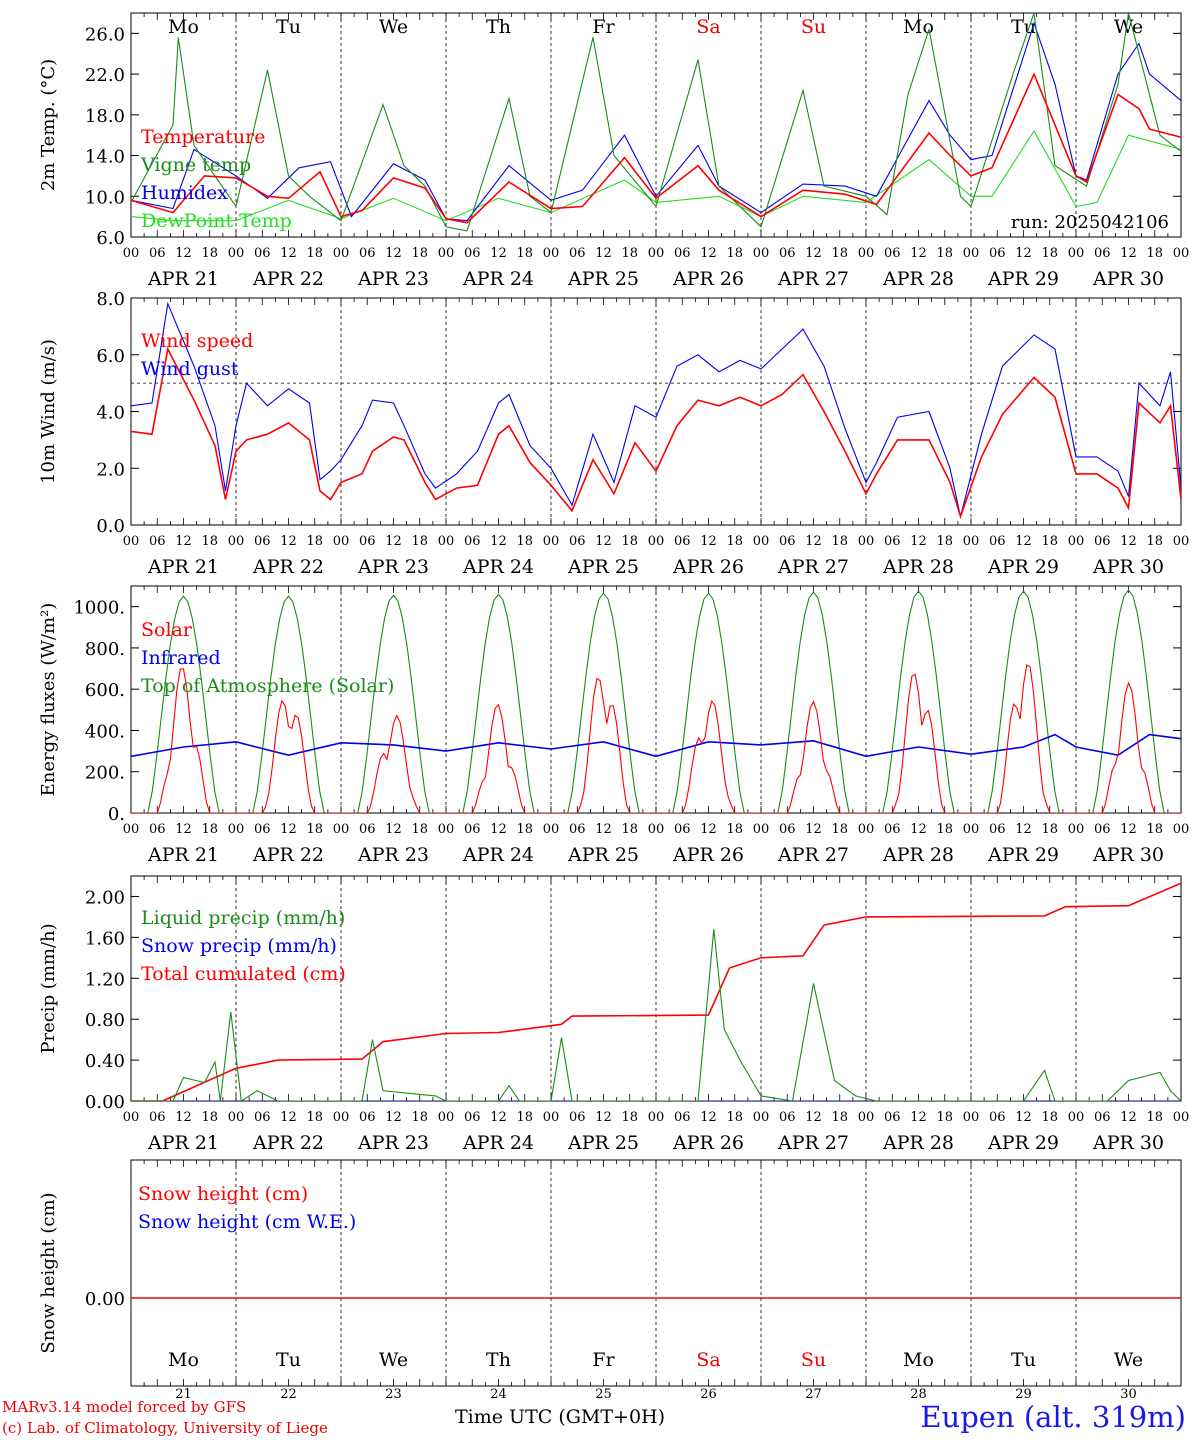  What do you see at coordinates (239, 946) in the screenshot?
I see `legend-entry: Snow precip (mm/h)` at bounding box center [239, 946].